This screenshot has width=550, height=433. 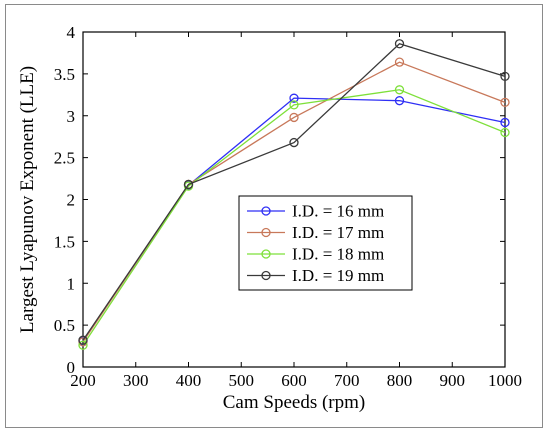 I want to click on y-axis-label: Largest Lyapunov Exponent (LLE), so click(x=27, y=199).